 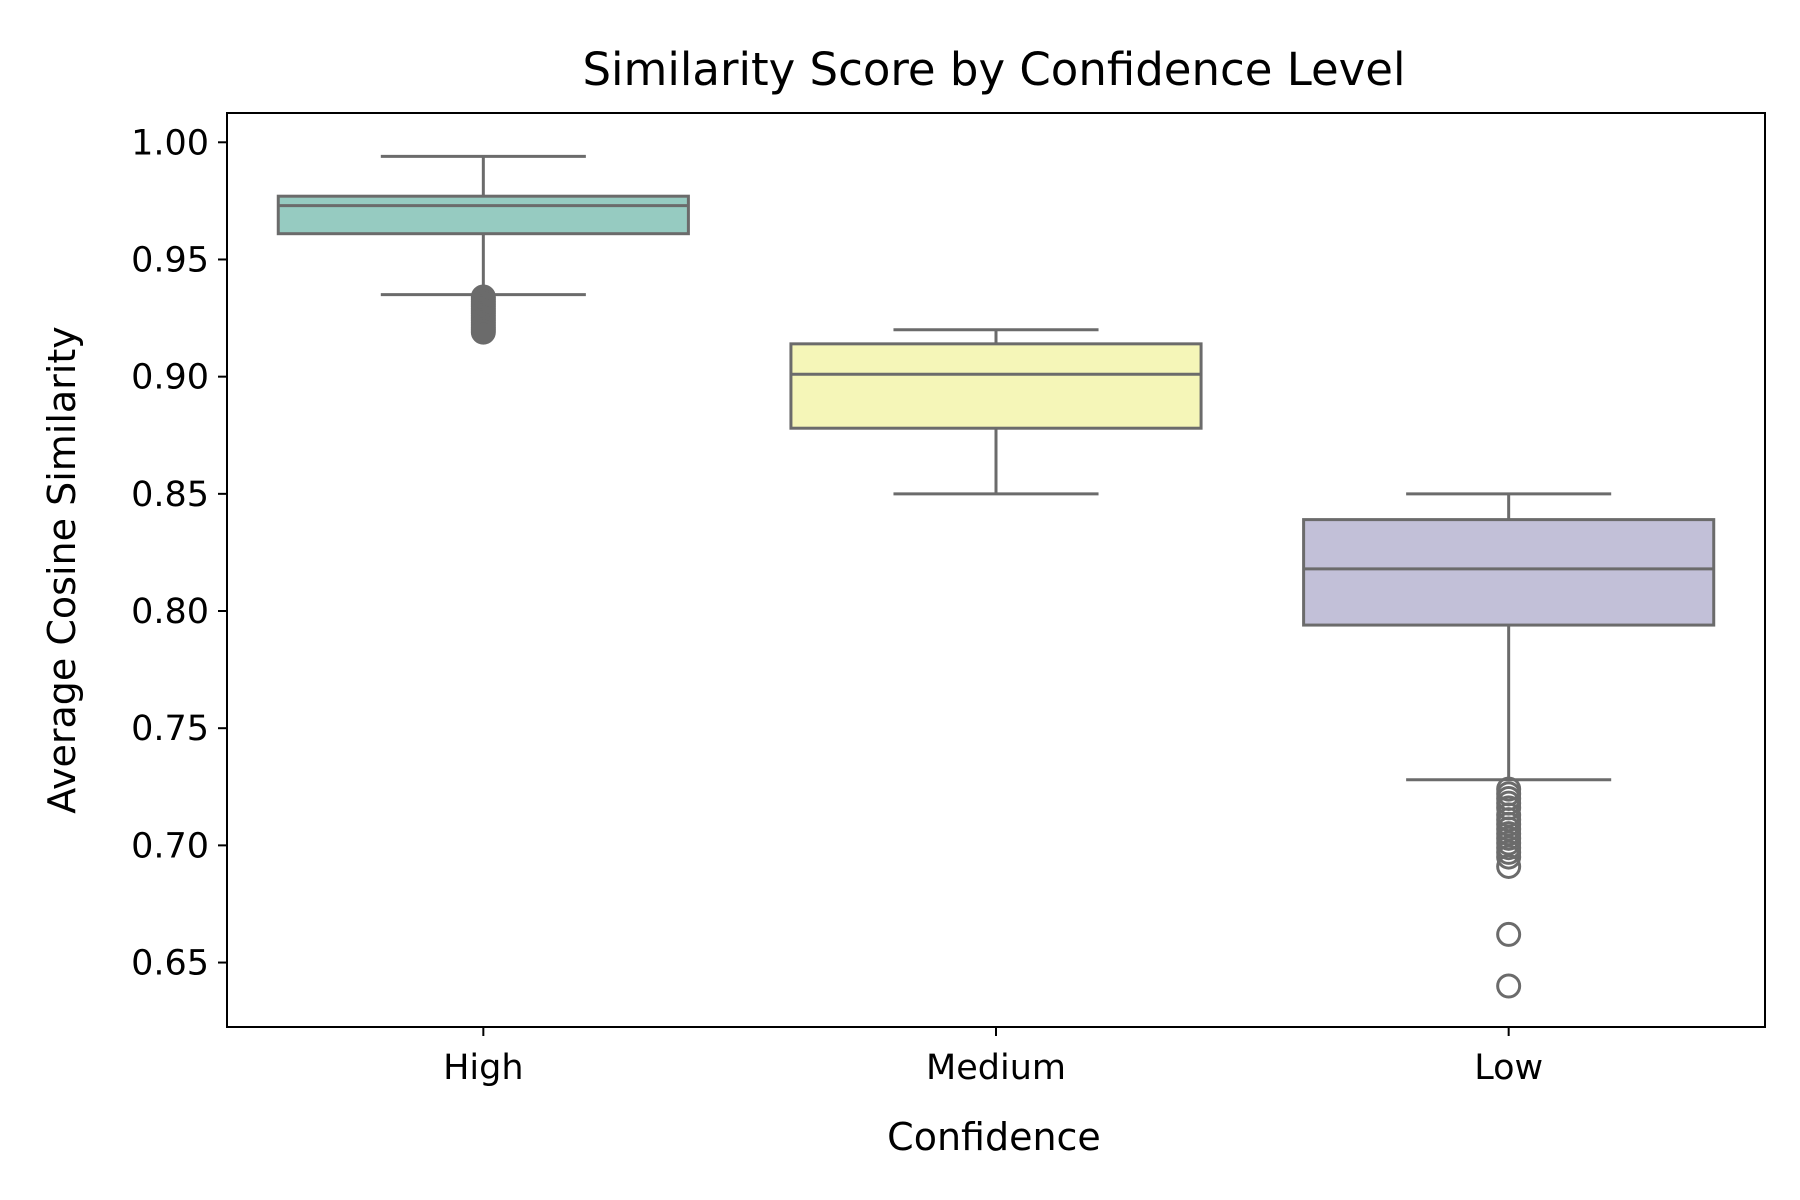 What do you see at coordinates (179, 553) in the screenshot?
I see `y-axis: 0.65 0.70 0.75 0.80 0.85 0.90 0.95 1.00` at bounding box center [179, 553].